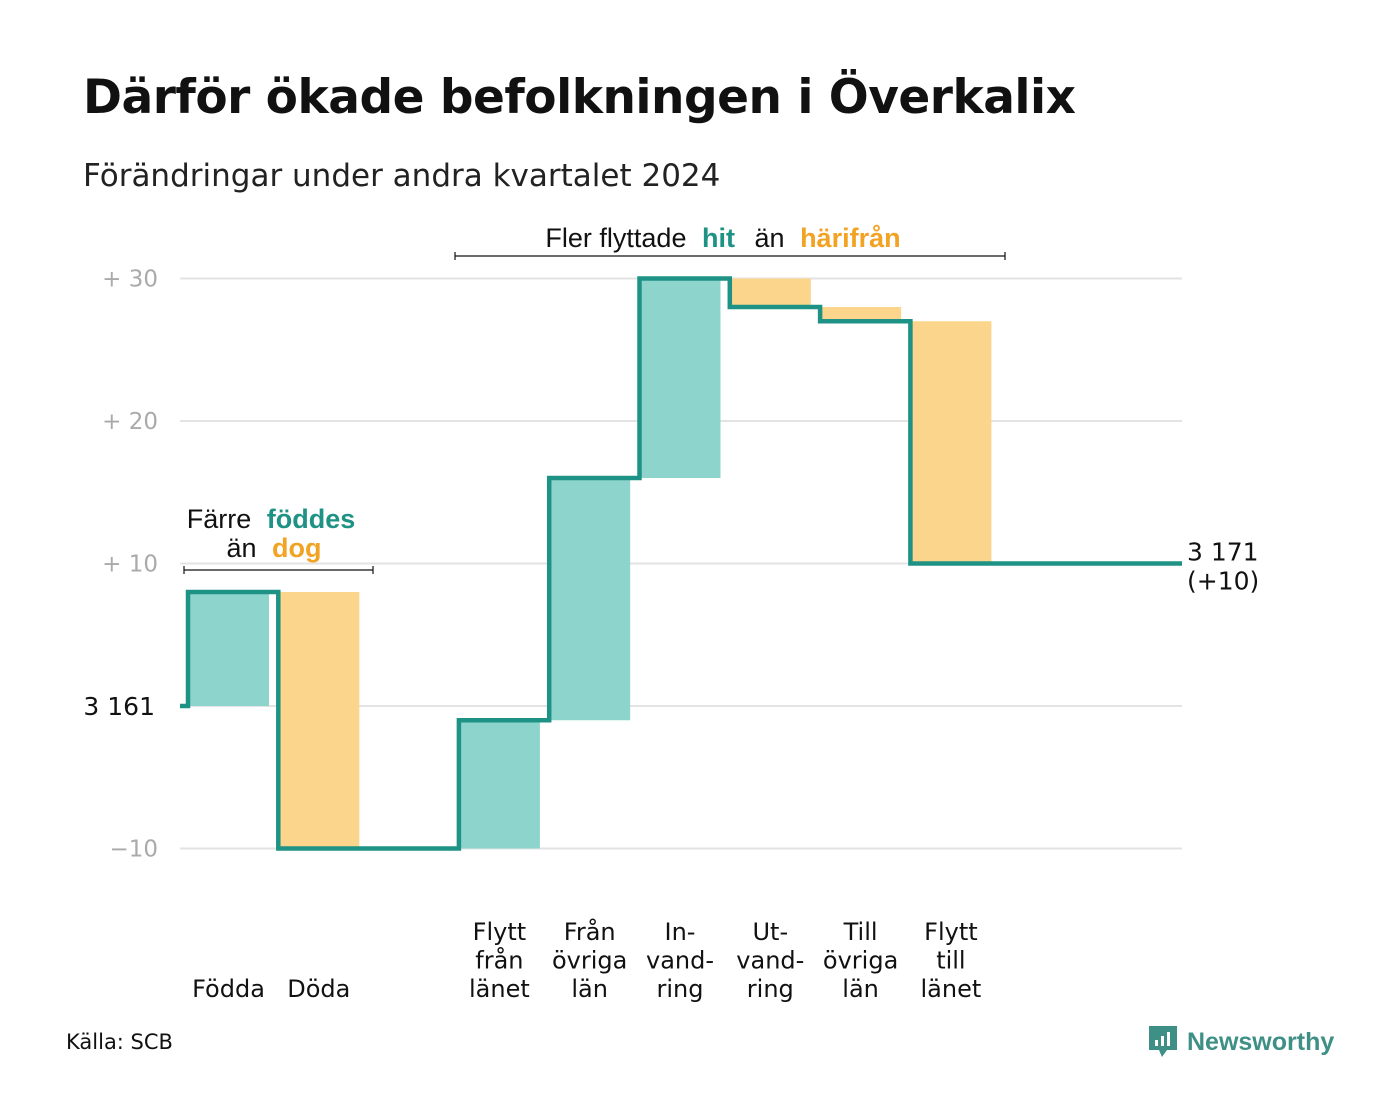 The height and width of the screenshot is (1120, 1400). Describe the element at coordinates (130, 565) in the screenshot. I see `y-tick-label: + 10` at that location.